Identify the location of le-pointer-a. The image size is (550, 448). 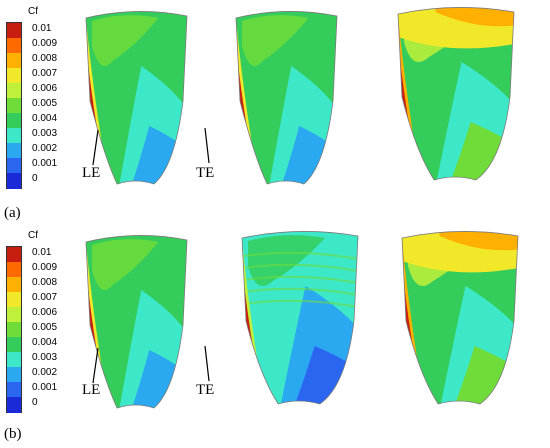
(95, 147).